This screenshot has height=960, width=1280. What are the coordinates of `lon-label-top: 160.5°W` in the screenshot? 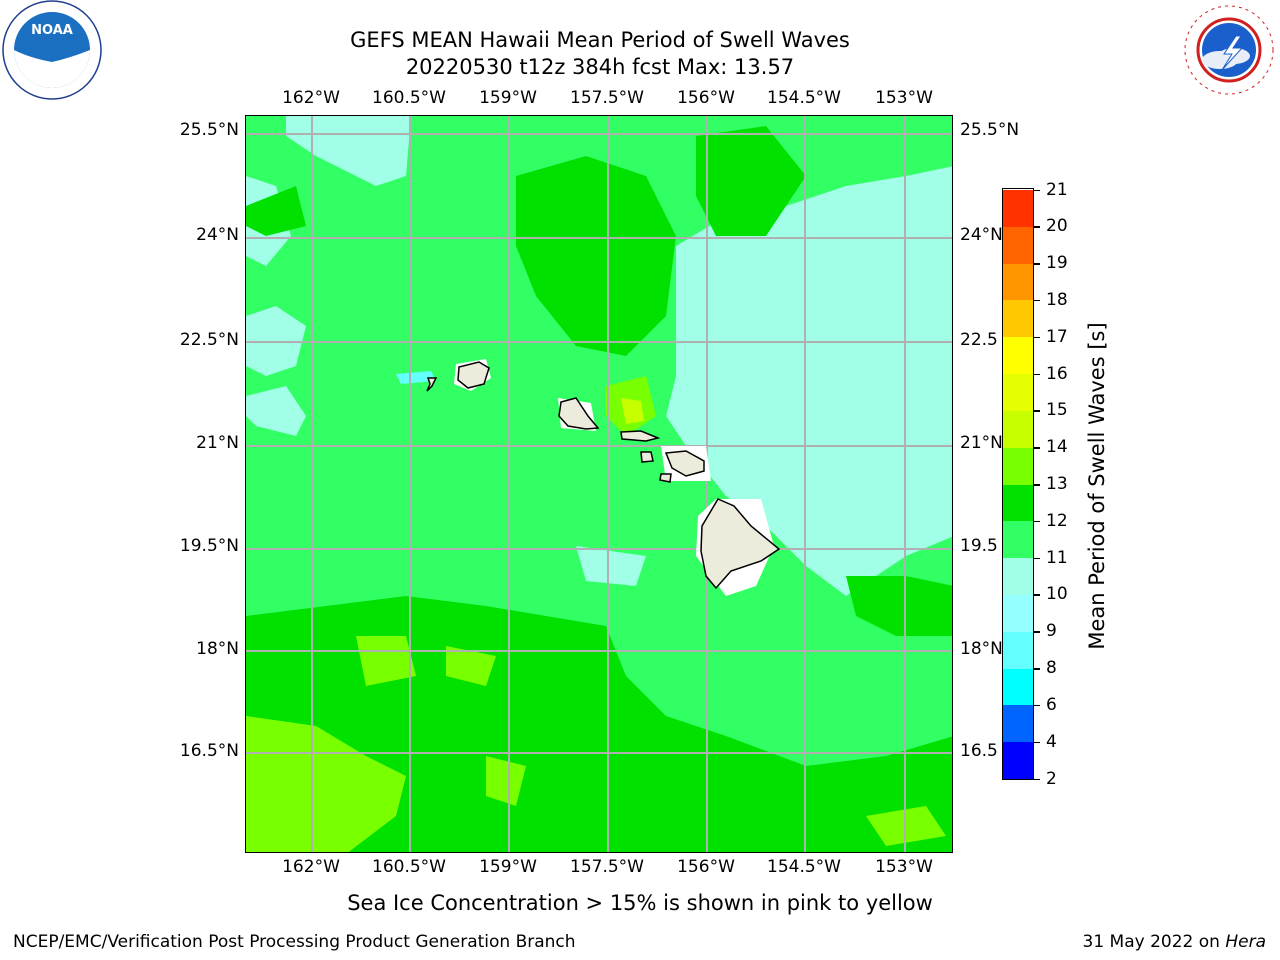 It's located at (409, 98).